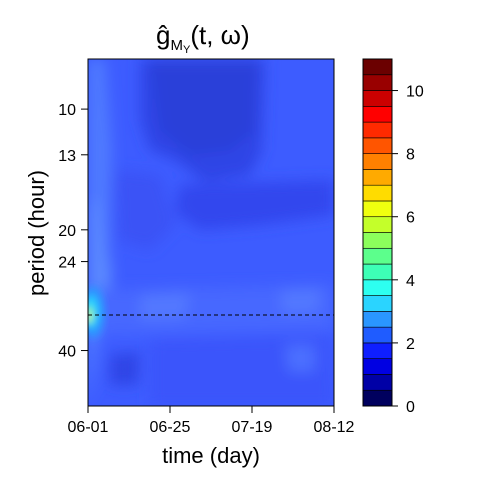 This screenshot has width=480, height=480. Describe the element at coordinates (88, 427) in the screenshot. I see `x-tick-label: 06-01` at that location.